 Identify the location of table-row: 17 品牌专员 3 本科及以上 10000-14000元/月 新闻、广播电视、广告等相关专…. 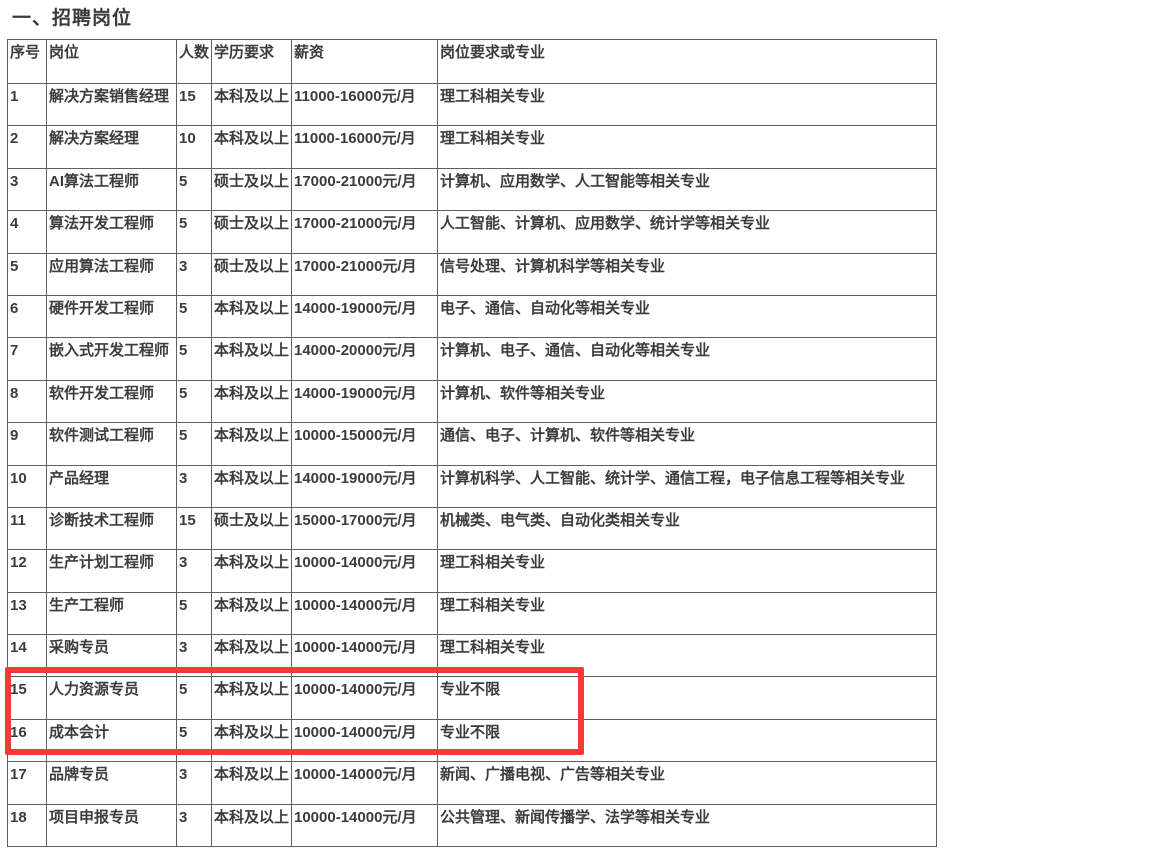
(472, 783).